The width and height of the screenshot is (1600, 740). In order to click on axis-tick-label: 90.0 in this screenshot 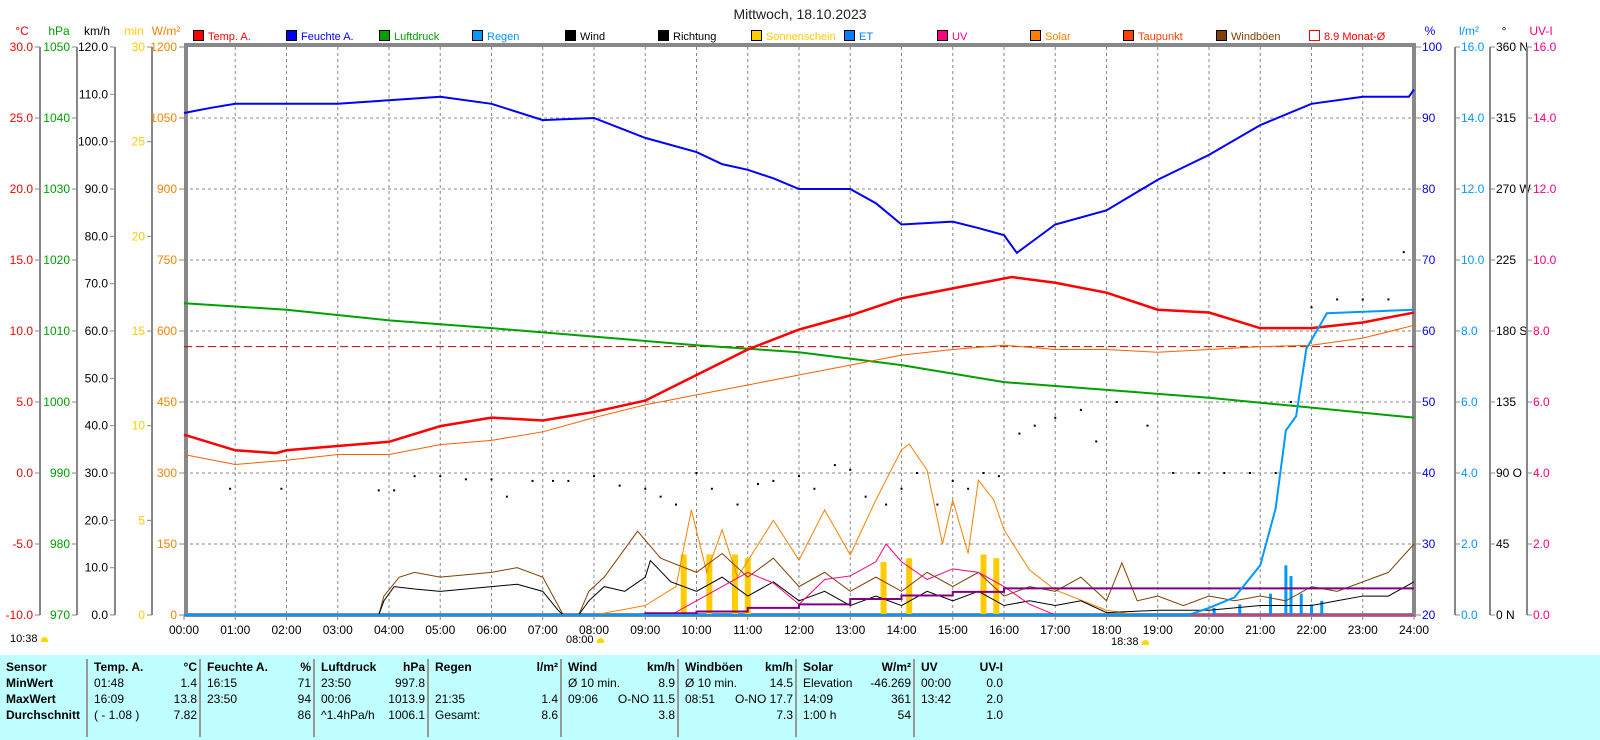, I will do `click(97, 189)`.